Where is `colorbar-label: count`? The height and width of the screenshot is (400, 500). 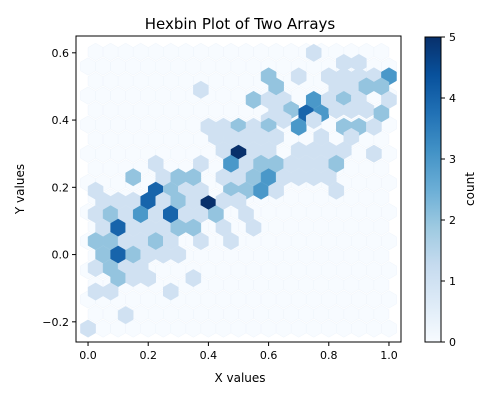
colorbar-label: count is located at coordinates (470, 189).